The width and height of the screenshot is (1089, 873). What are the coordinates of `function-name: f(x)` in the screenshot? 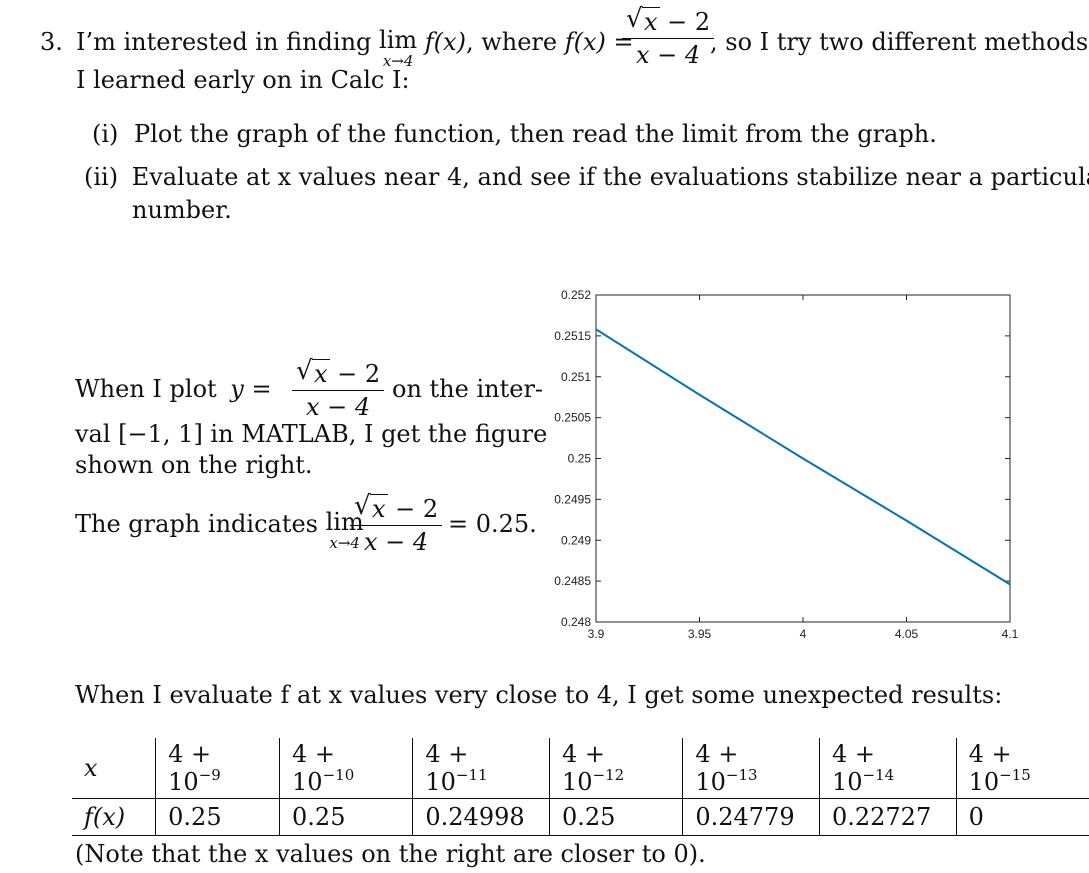 It's located at (445, 42).